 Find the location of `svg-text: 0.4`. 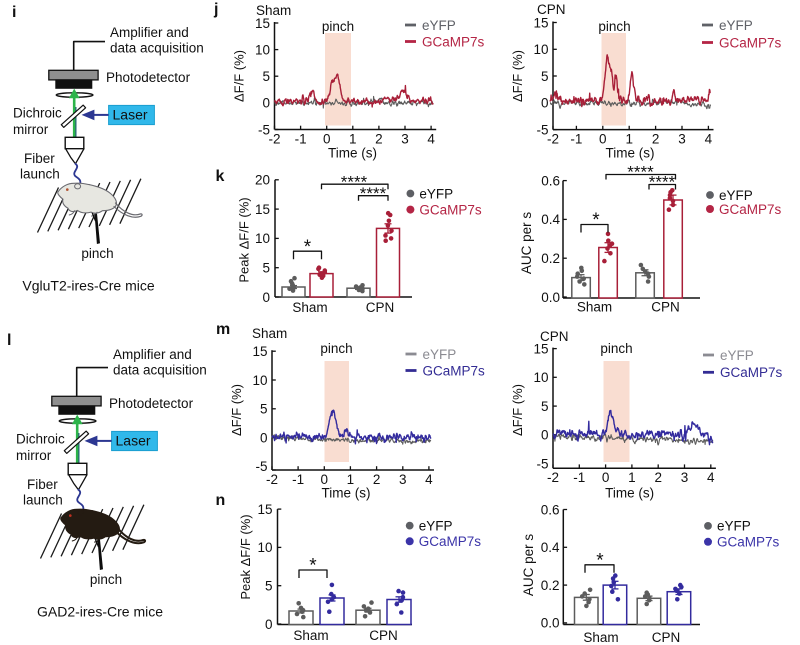

svg-text: 0.4 is located at coordinates (550, 219).